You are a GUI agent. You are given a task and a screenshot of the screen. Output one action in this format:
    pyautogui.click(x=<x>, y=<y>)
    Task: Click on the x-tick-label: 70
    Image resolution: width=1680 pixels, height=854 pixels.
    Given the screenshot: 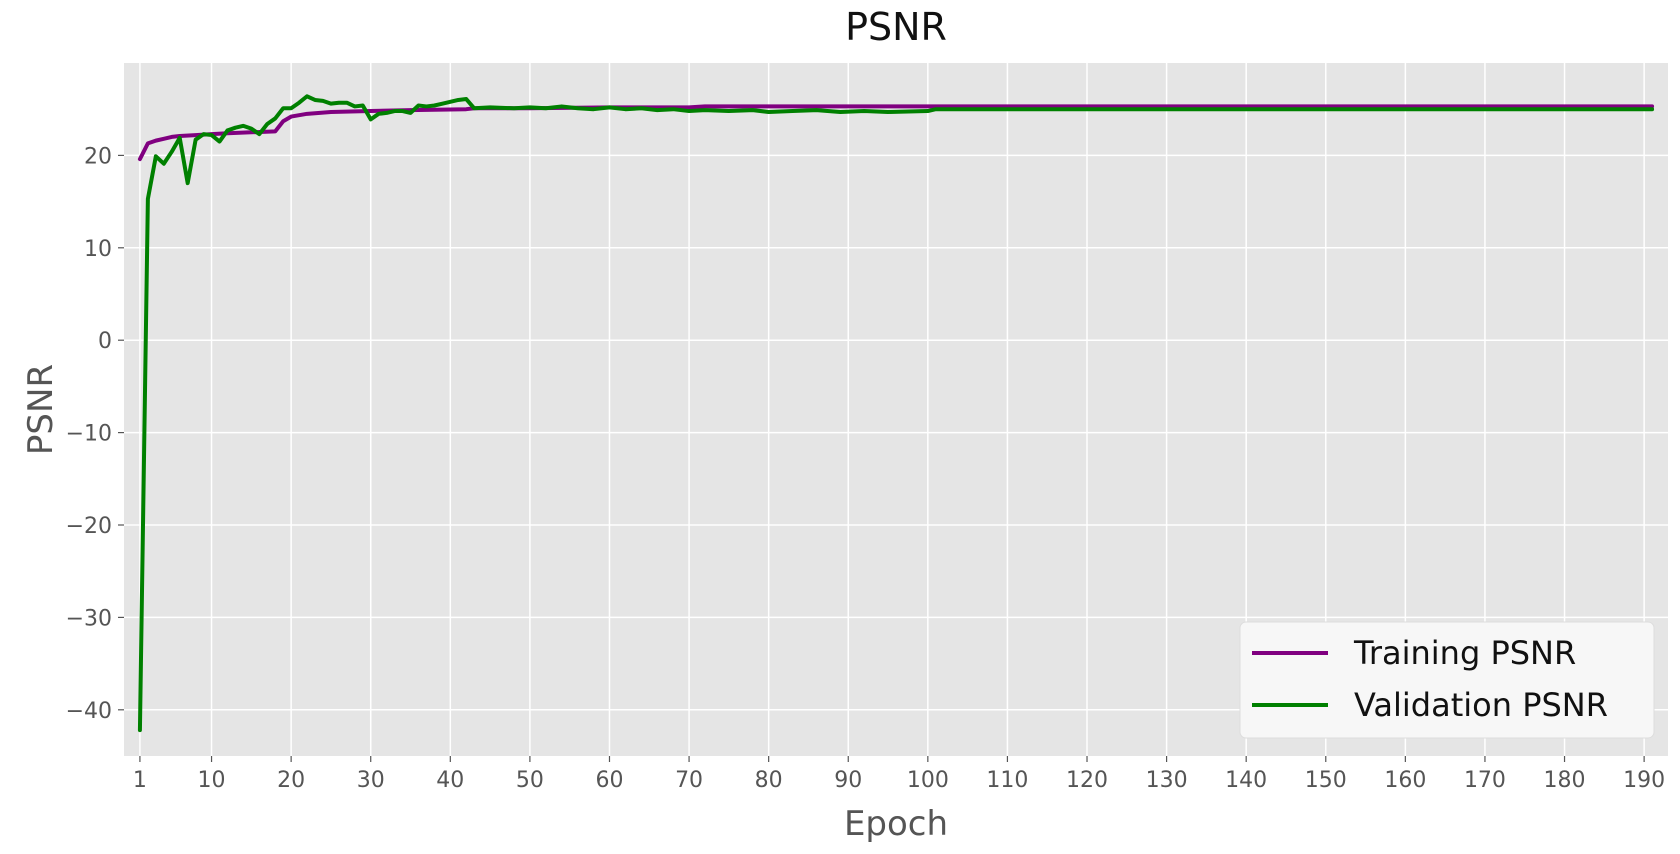 What is the action you would take?
    pyautogui.click(x=689, y=780)
    